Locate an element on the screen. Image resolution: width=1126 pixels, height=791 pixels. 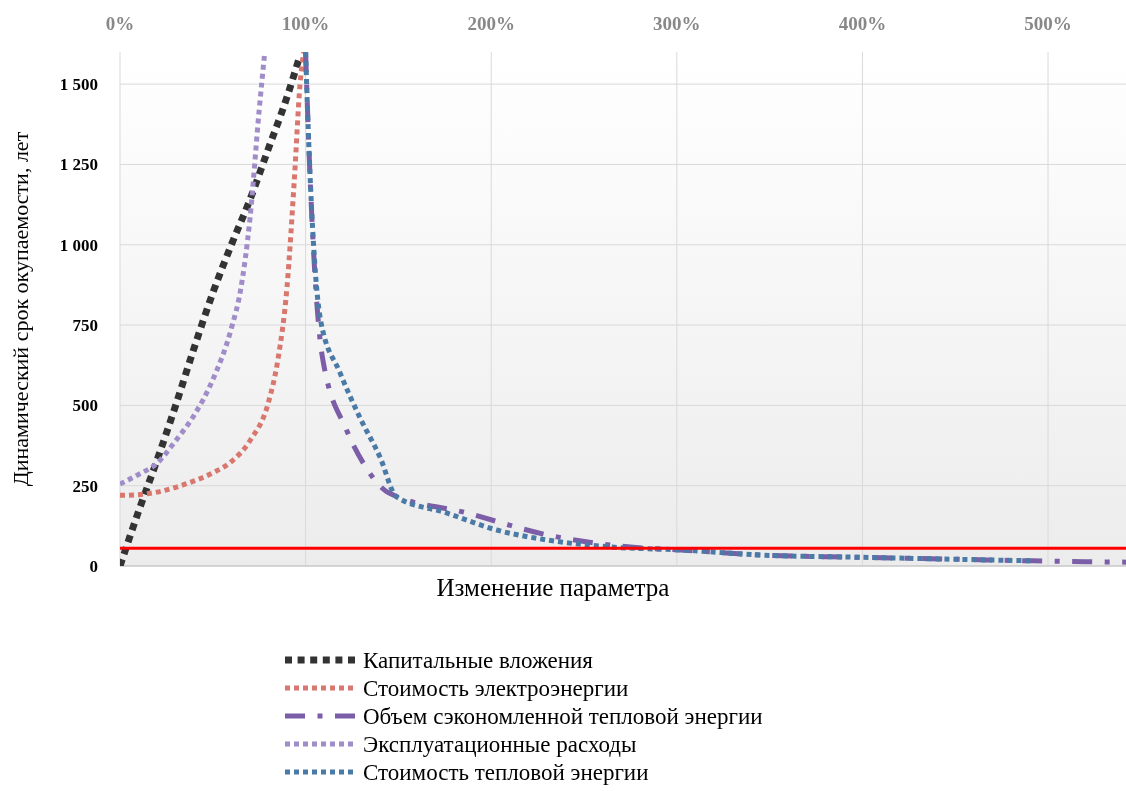
y-tick-label: 500 is located at coordinates (85, 406).